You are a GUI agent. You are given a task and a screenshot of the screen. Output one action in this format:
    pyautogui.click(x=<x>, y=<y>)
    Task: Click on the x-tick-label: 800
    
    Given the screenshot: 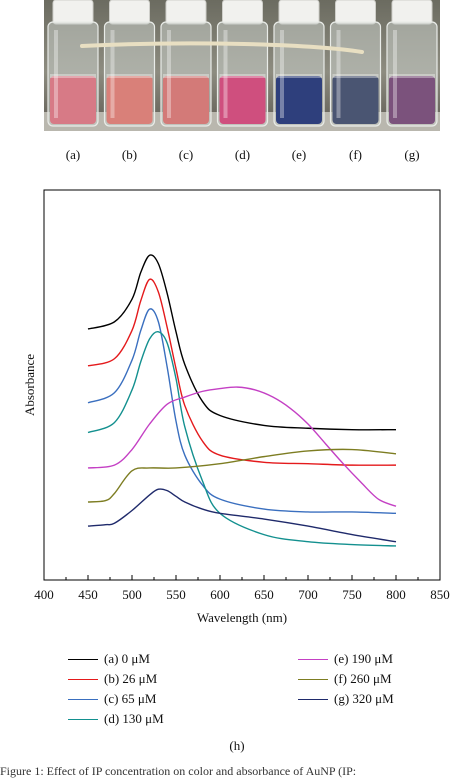 What is the action you would take?
    pyautogui.click(x=396, y=594)
    